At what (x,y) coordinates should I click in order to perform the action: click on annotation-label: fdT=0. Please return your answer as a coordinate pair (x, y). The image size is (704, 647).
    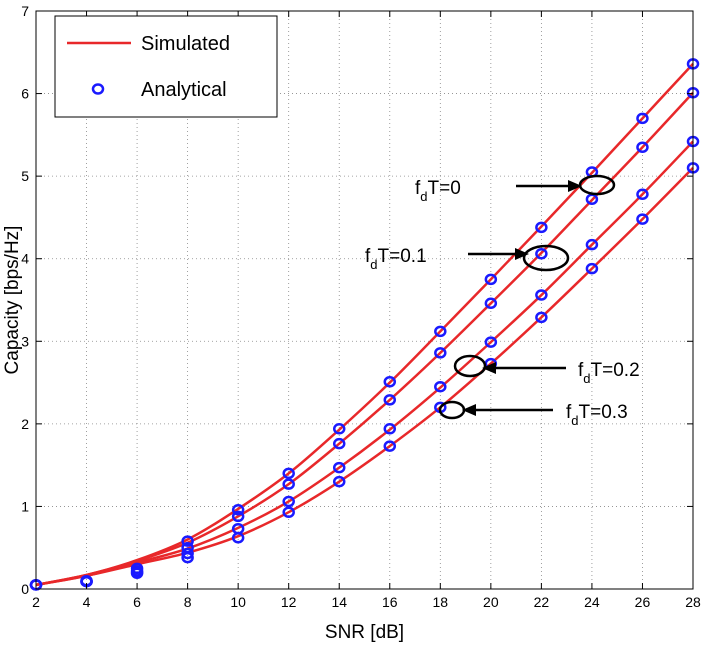
    Looking at the image, I should click on (438, 191).